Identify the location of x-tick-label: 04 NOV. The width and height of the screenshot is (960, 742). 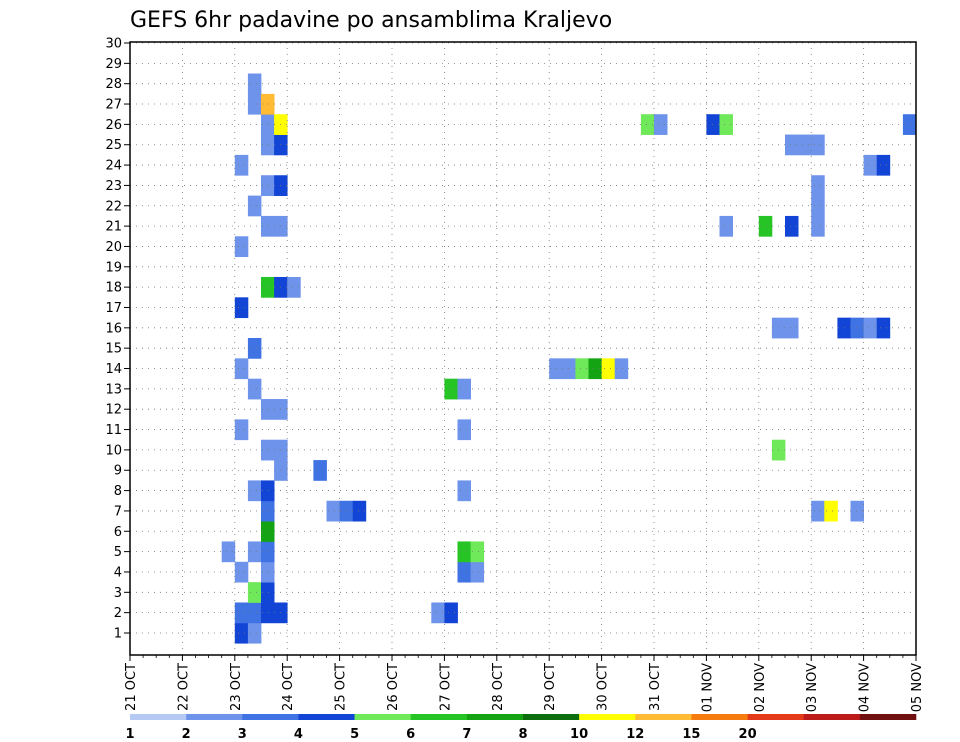
(865, 687).